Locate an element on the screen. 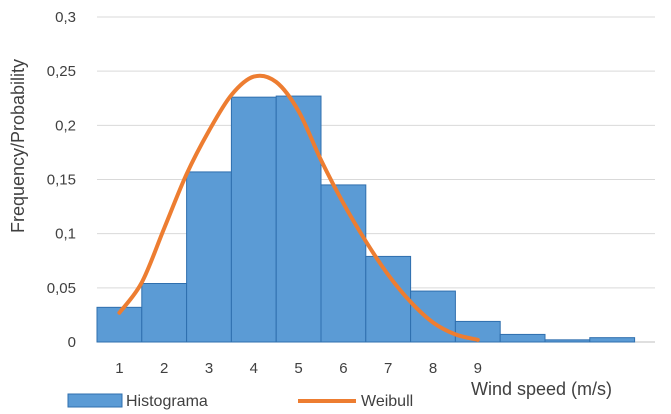 This screenshot has width=671, height=414. x-tick-label: 3 is located at coordinates (209, 368).